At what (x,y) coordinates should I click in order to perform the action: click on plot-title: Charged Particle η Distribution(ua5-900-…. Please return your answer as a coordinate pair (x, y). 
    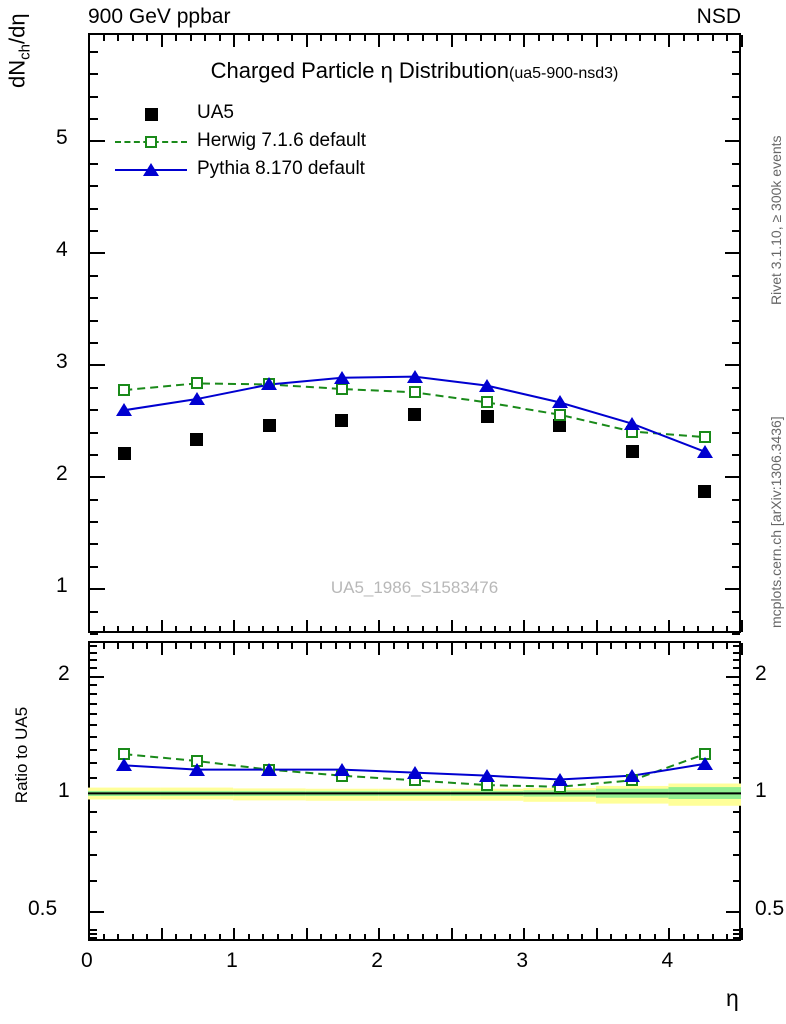
    Looking at the image, I should click on (414, 71).